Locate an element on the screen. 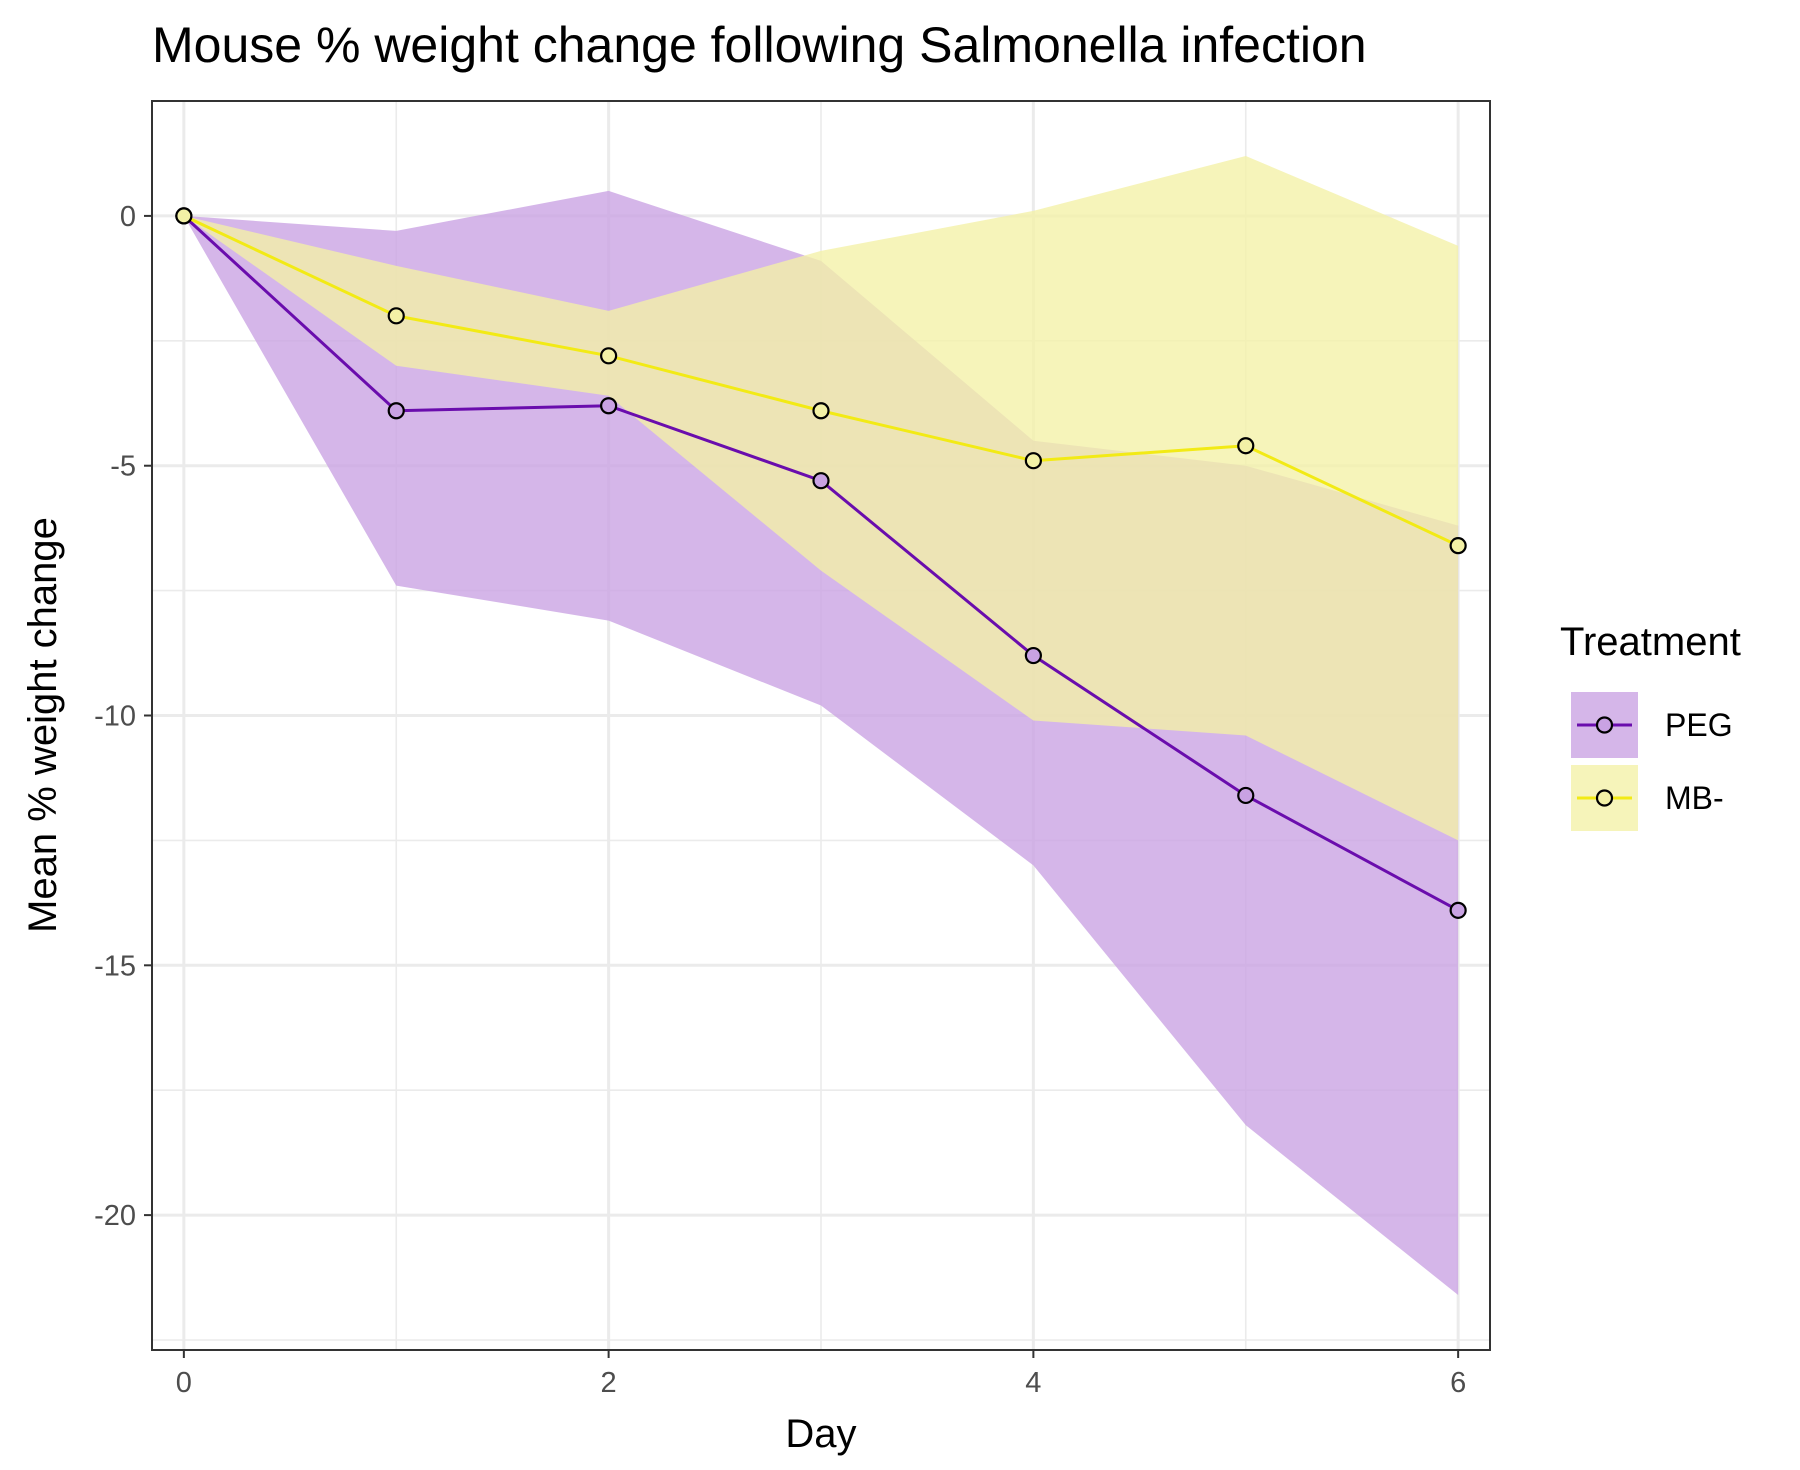 The height and width of the screenshot is (1470, 1800). x-axis-title: Day is located at coordinates (820, 1434).